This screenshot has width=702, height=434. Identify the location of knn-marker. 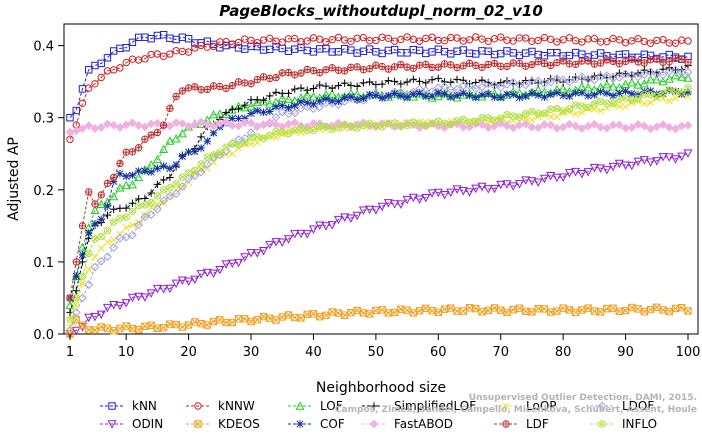
(369, 49).